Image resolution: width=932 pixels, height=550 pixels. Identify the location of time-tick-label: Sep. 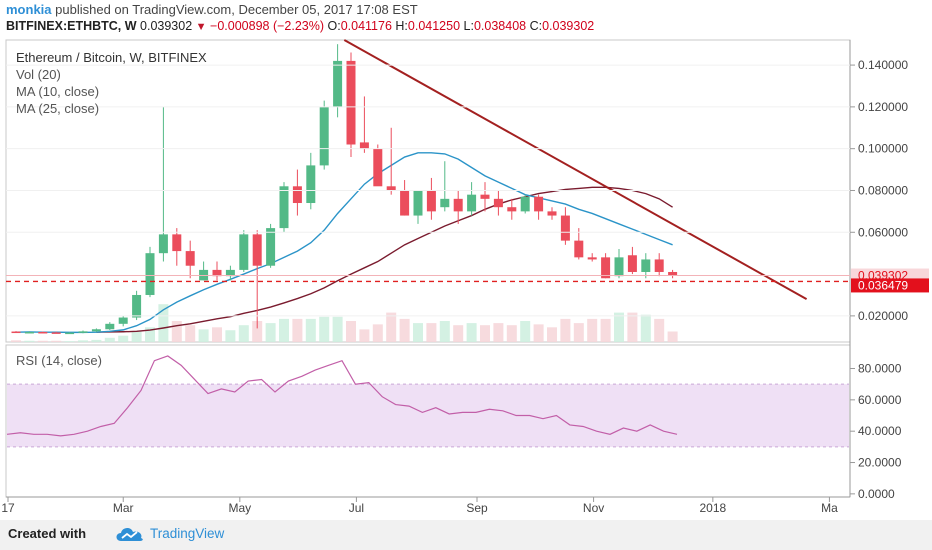
(477, 508).